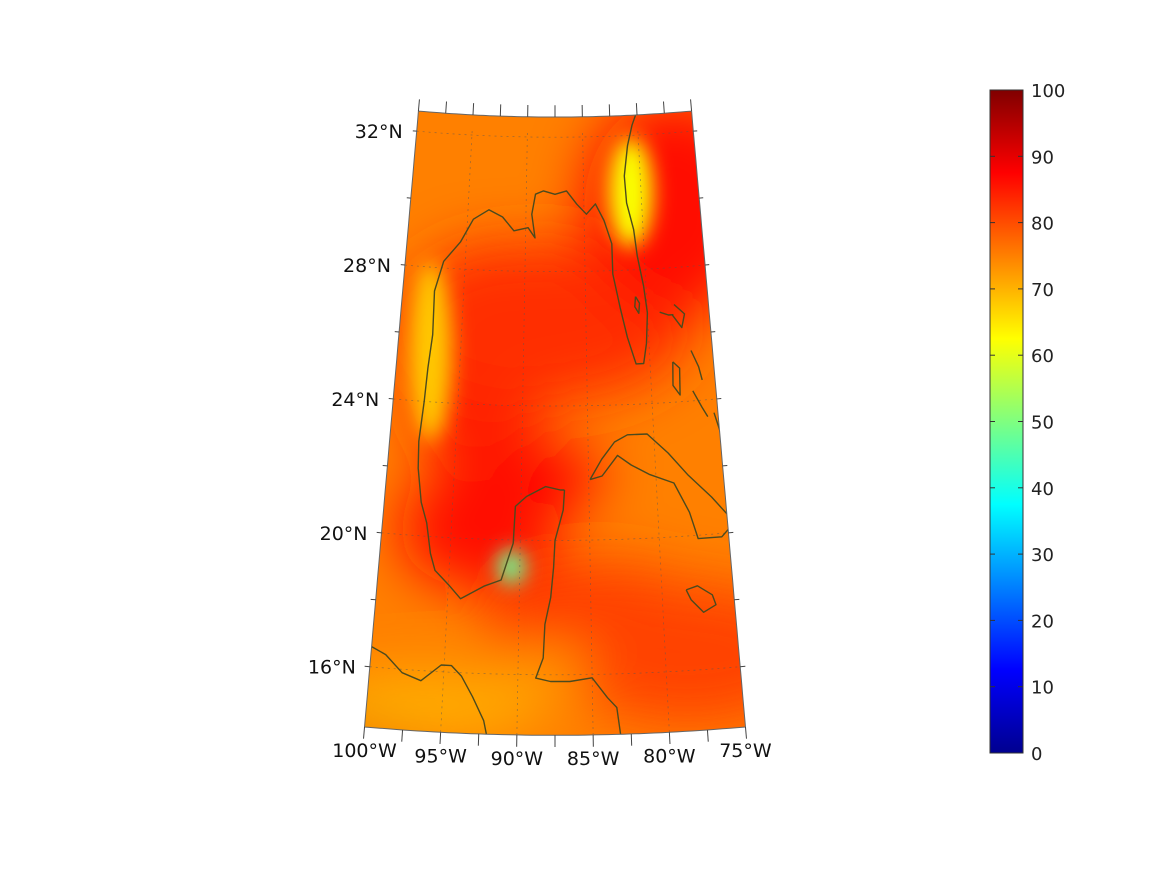 Image resolution: width=1167 pixels, height=875 pixels. I want to click on colorbar: 0 10 20 30 40 50 60 70 80 90 100, so click(1027, 423).